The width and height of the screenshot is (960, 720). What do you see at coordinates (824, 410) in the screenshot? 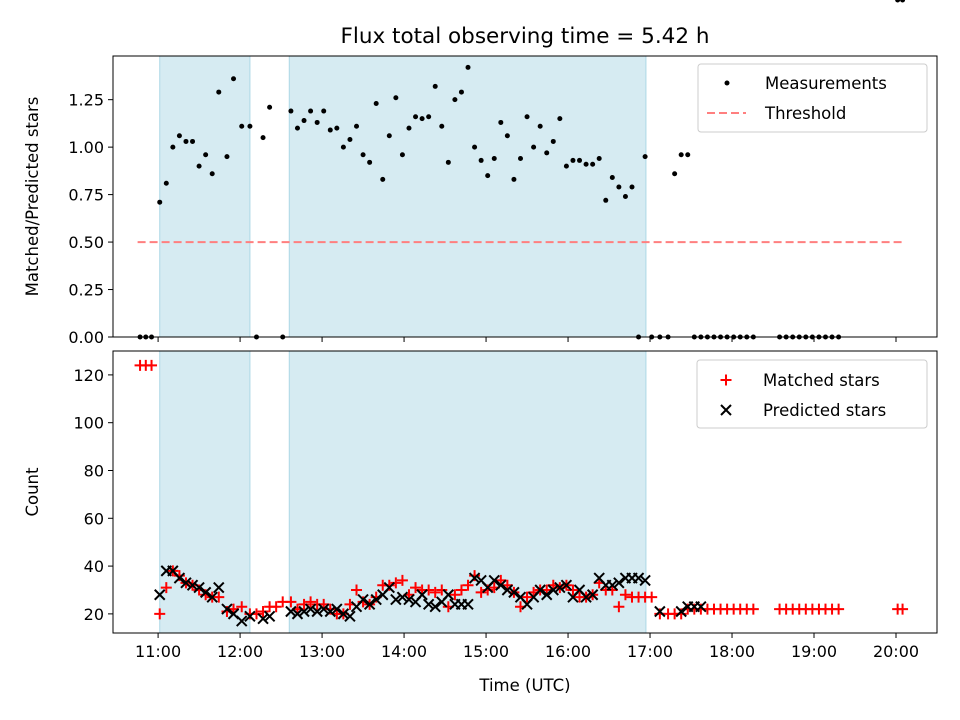
I see `legend-predicted-label: Predicted stars` at bounding box center [824, 410].